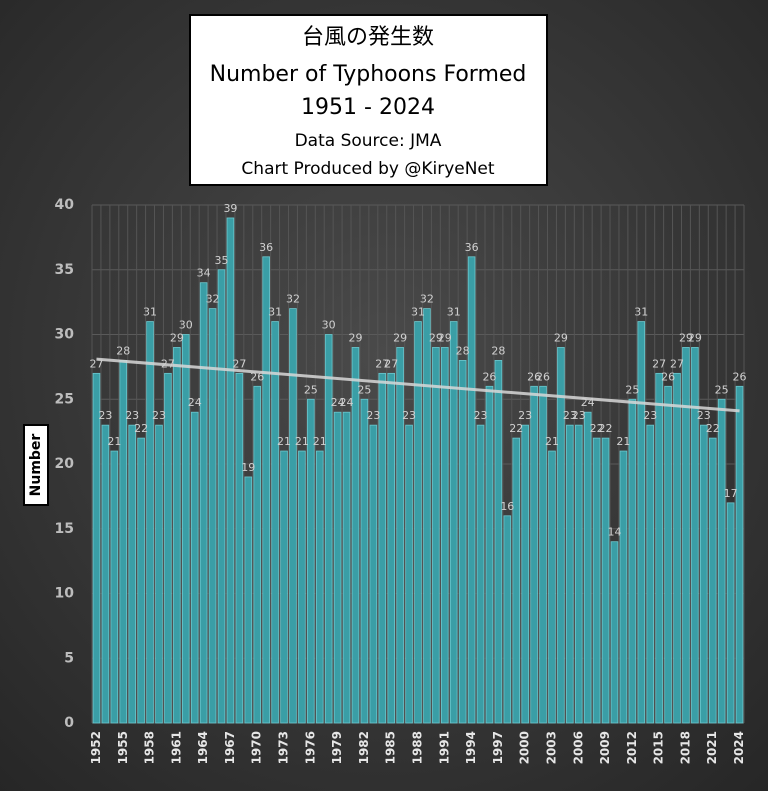 The width and height of the screenshot is (768, 791). What do you see at coordinates (96, 747) in the screenshot?
I see `x-tick-label: 1952` at bounding box center [96, 747].